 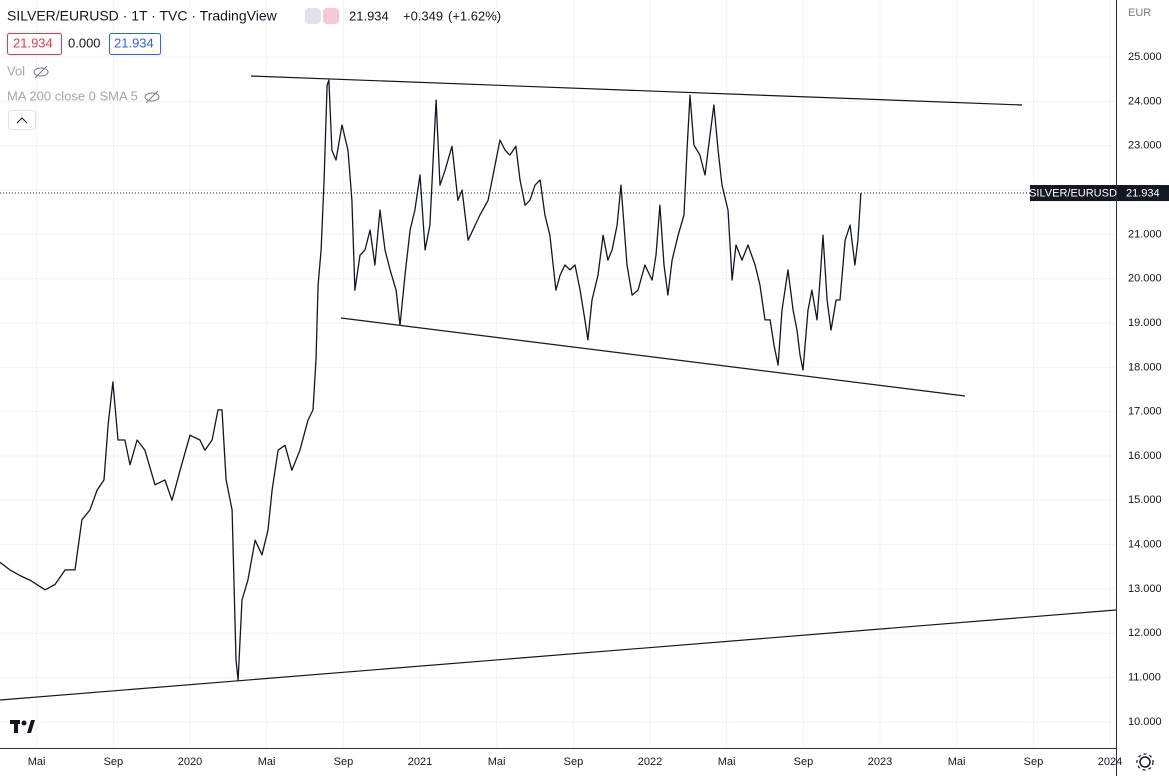 I want to click on y-tick-label: 25.000, so click(x=1145, y=57).